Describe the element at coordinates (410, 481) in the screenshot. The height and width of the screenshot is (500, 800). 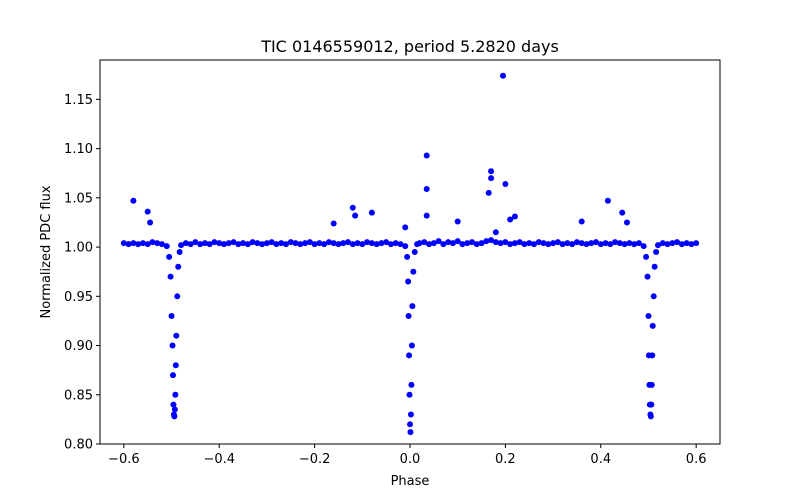
I see `x-axis-label: Phase` at that location.